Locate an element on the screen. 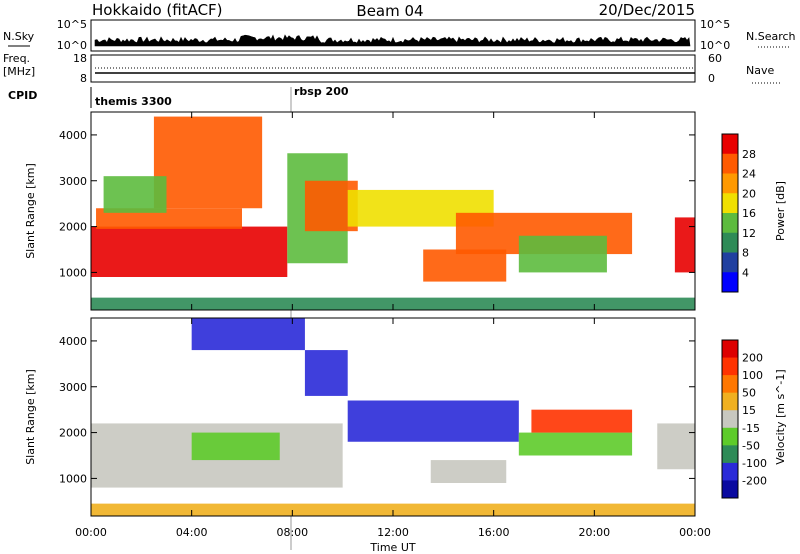 The height and width of the screenshot is (554, 800). power-ytick-label: 4000 is located at coordinates (73, 135).